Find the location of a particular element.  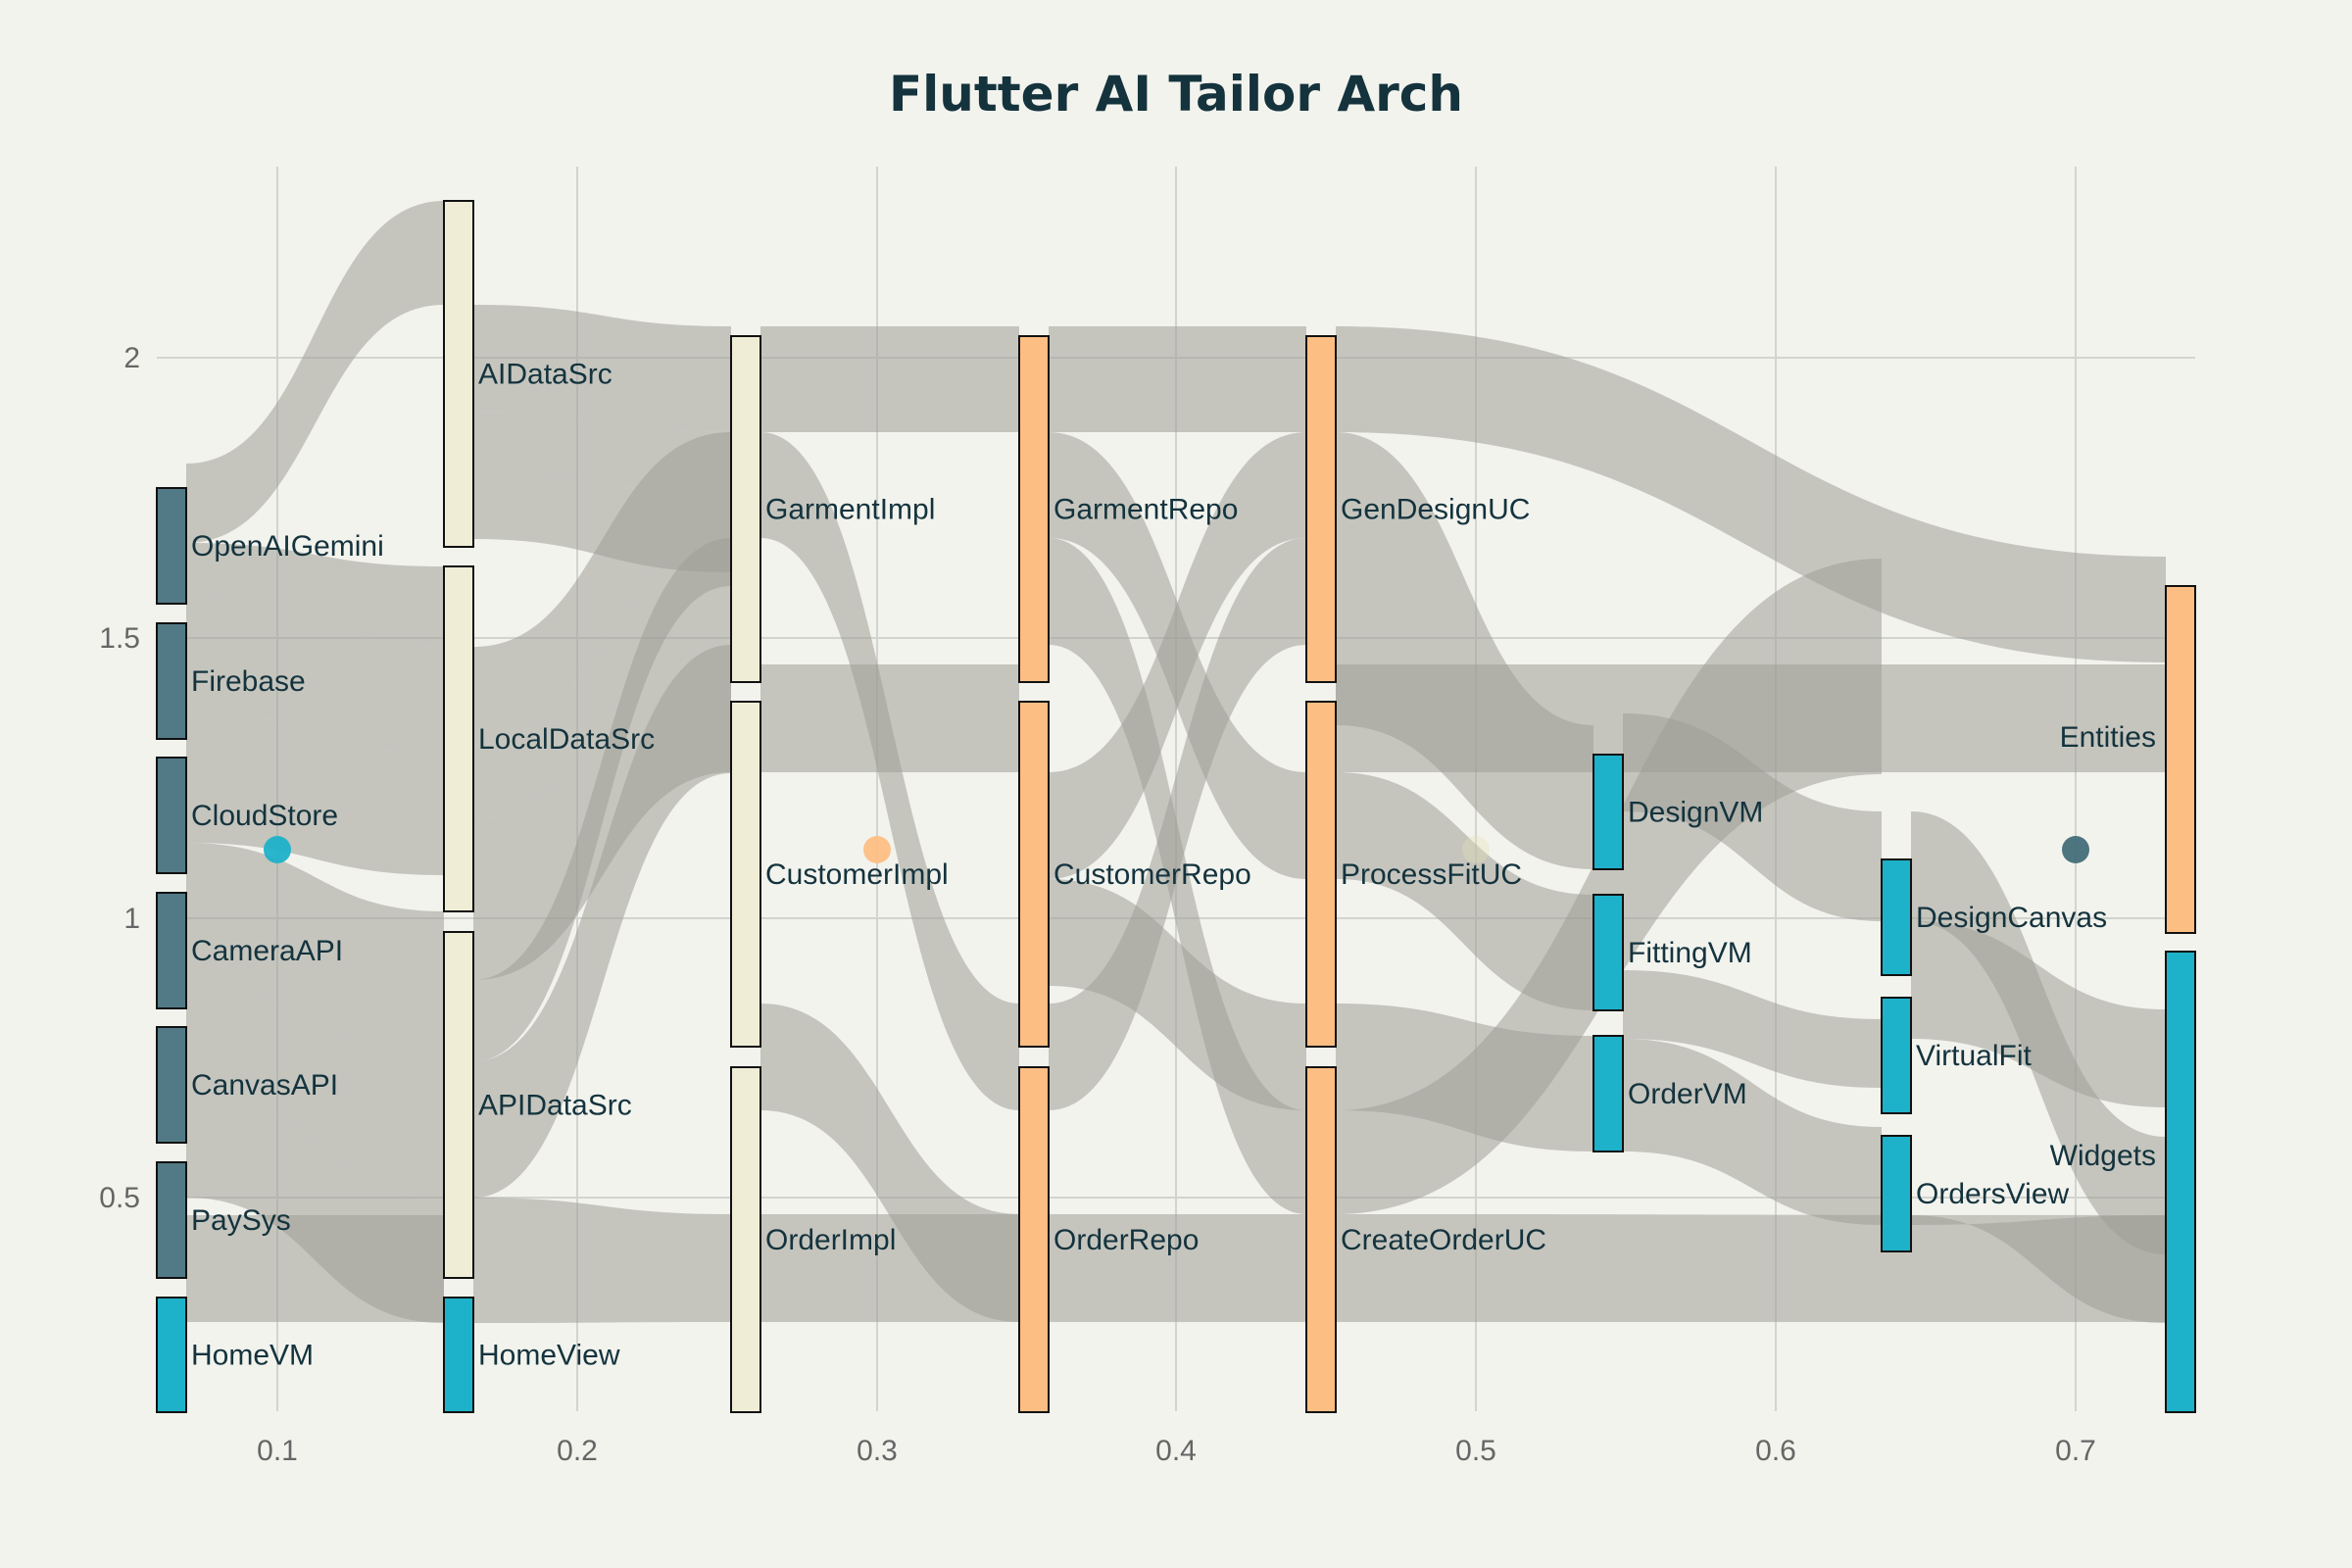

node-label: LocalDataSrc is located at coordinates (566, 739).